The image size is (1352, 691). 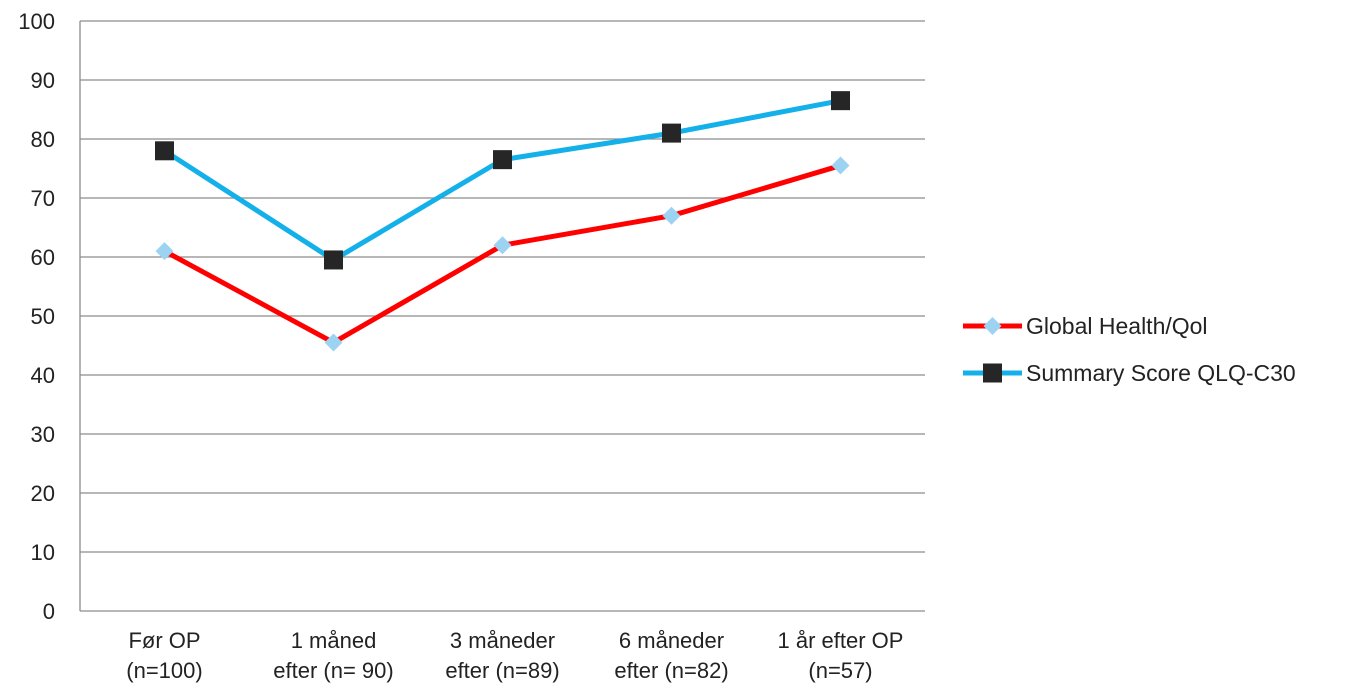 What do you see at coordinates (43, 493) in the screenshot?
I see `y-tick-label: 20` at bounding box center [43, 493].